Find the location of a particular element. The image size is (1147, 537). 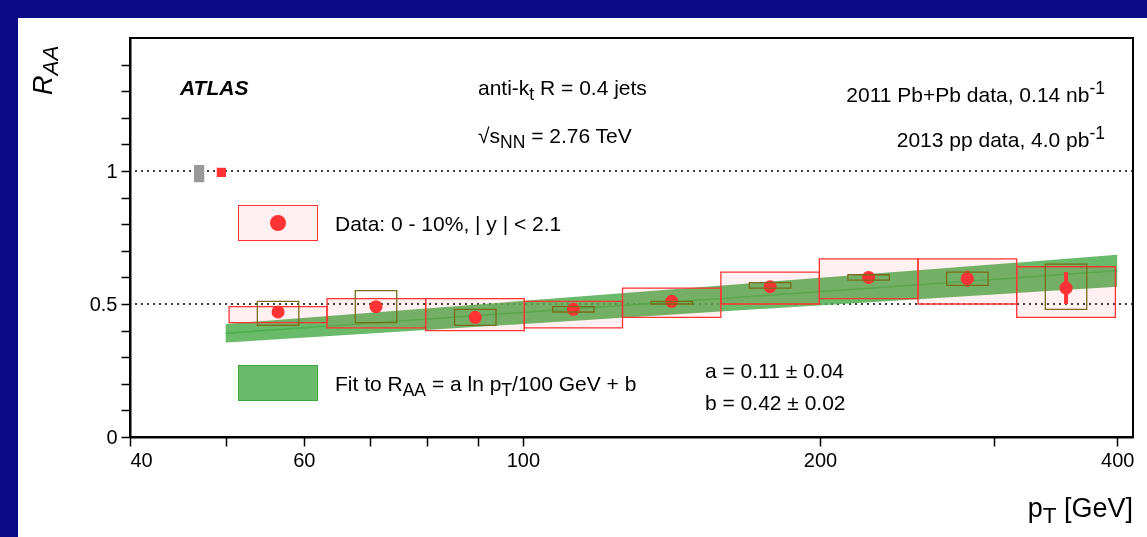

x-tick-label: 200 is located at coordinates (820, 459).